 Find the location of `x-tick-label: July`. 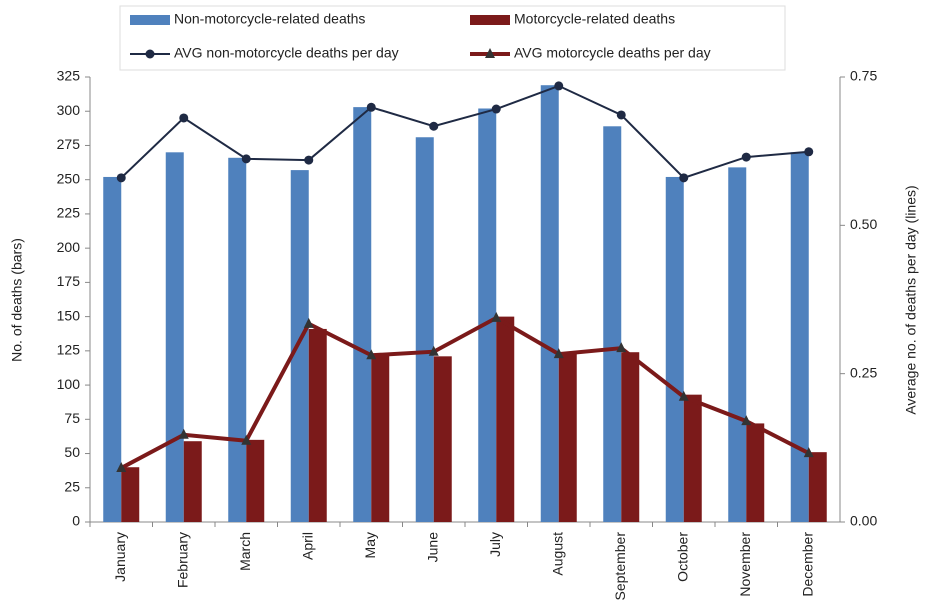

x-tick-label: July is located at coordinates (495, 544).